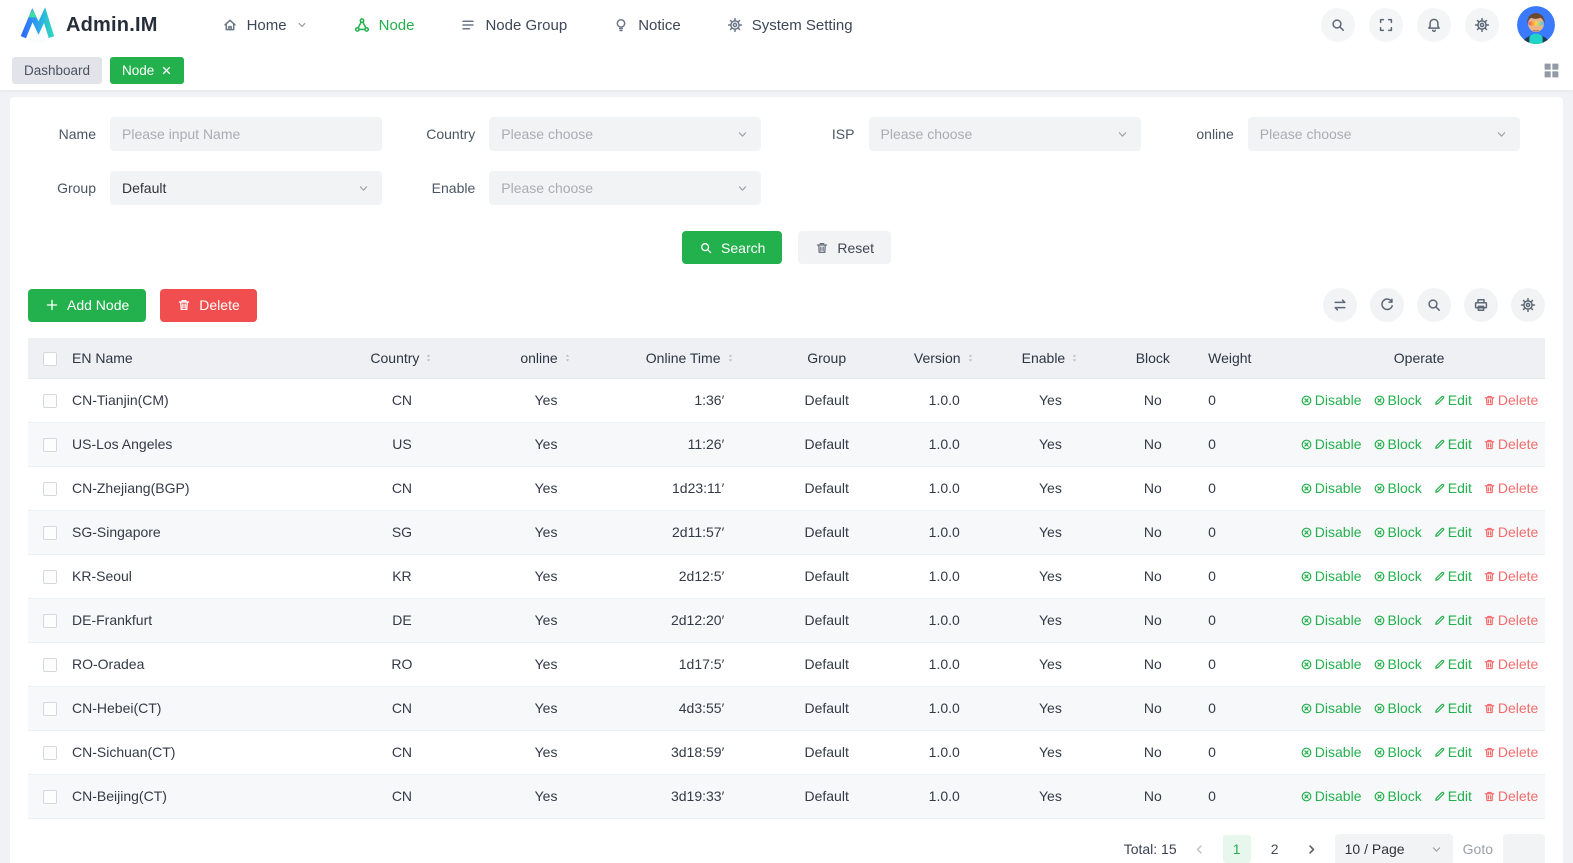 This screenshot has width=1573, height=863. I want to click on name-input, so click(246, 134).